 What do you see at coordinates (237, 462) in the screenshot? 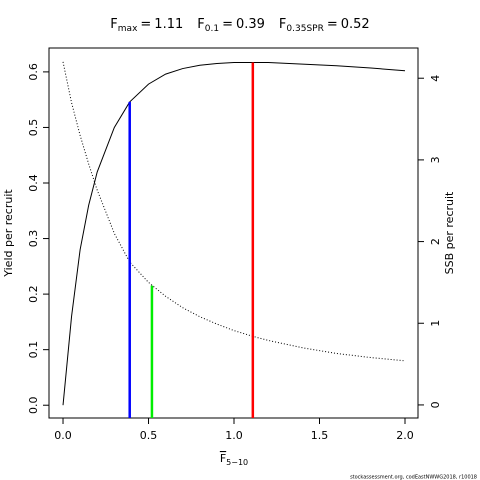
I see `x-label-subscript: 5−10` at bounding box center [237, 462].